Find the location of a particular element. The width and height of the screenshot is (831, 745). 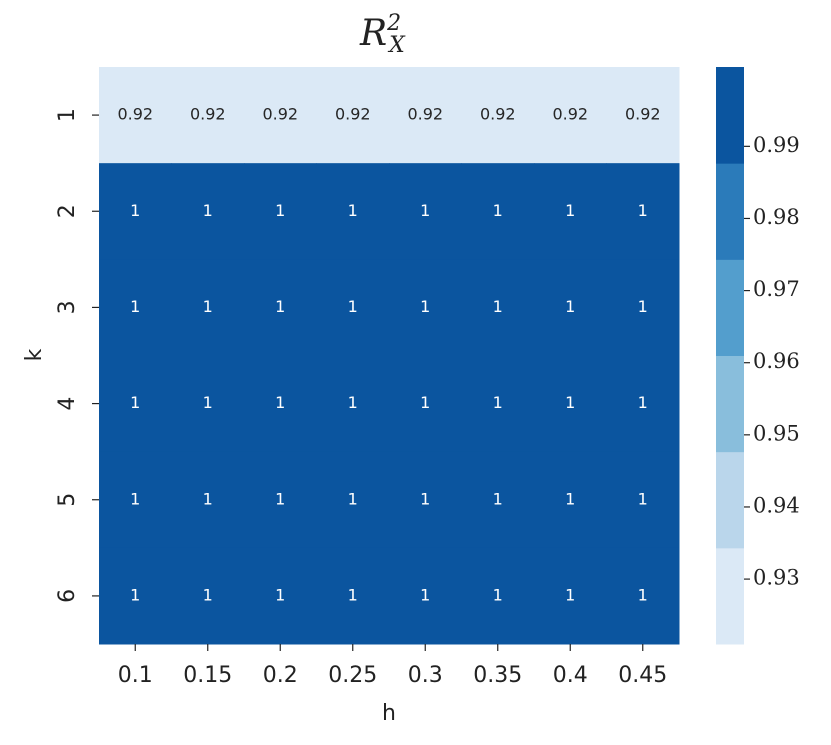

chart-title: R2 X is located at coordinates (382, 34).